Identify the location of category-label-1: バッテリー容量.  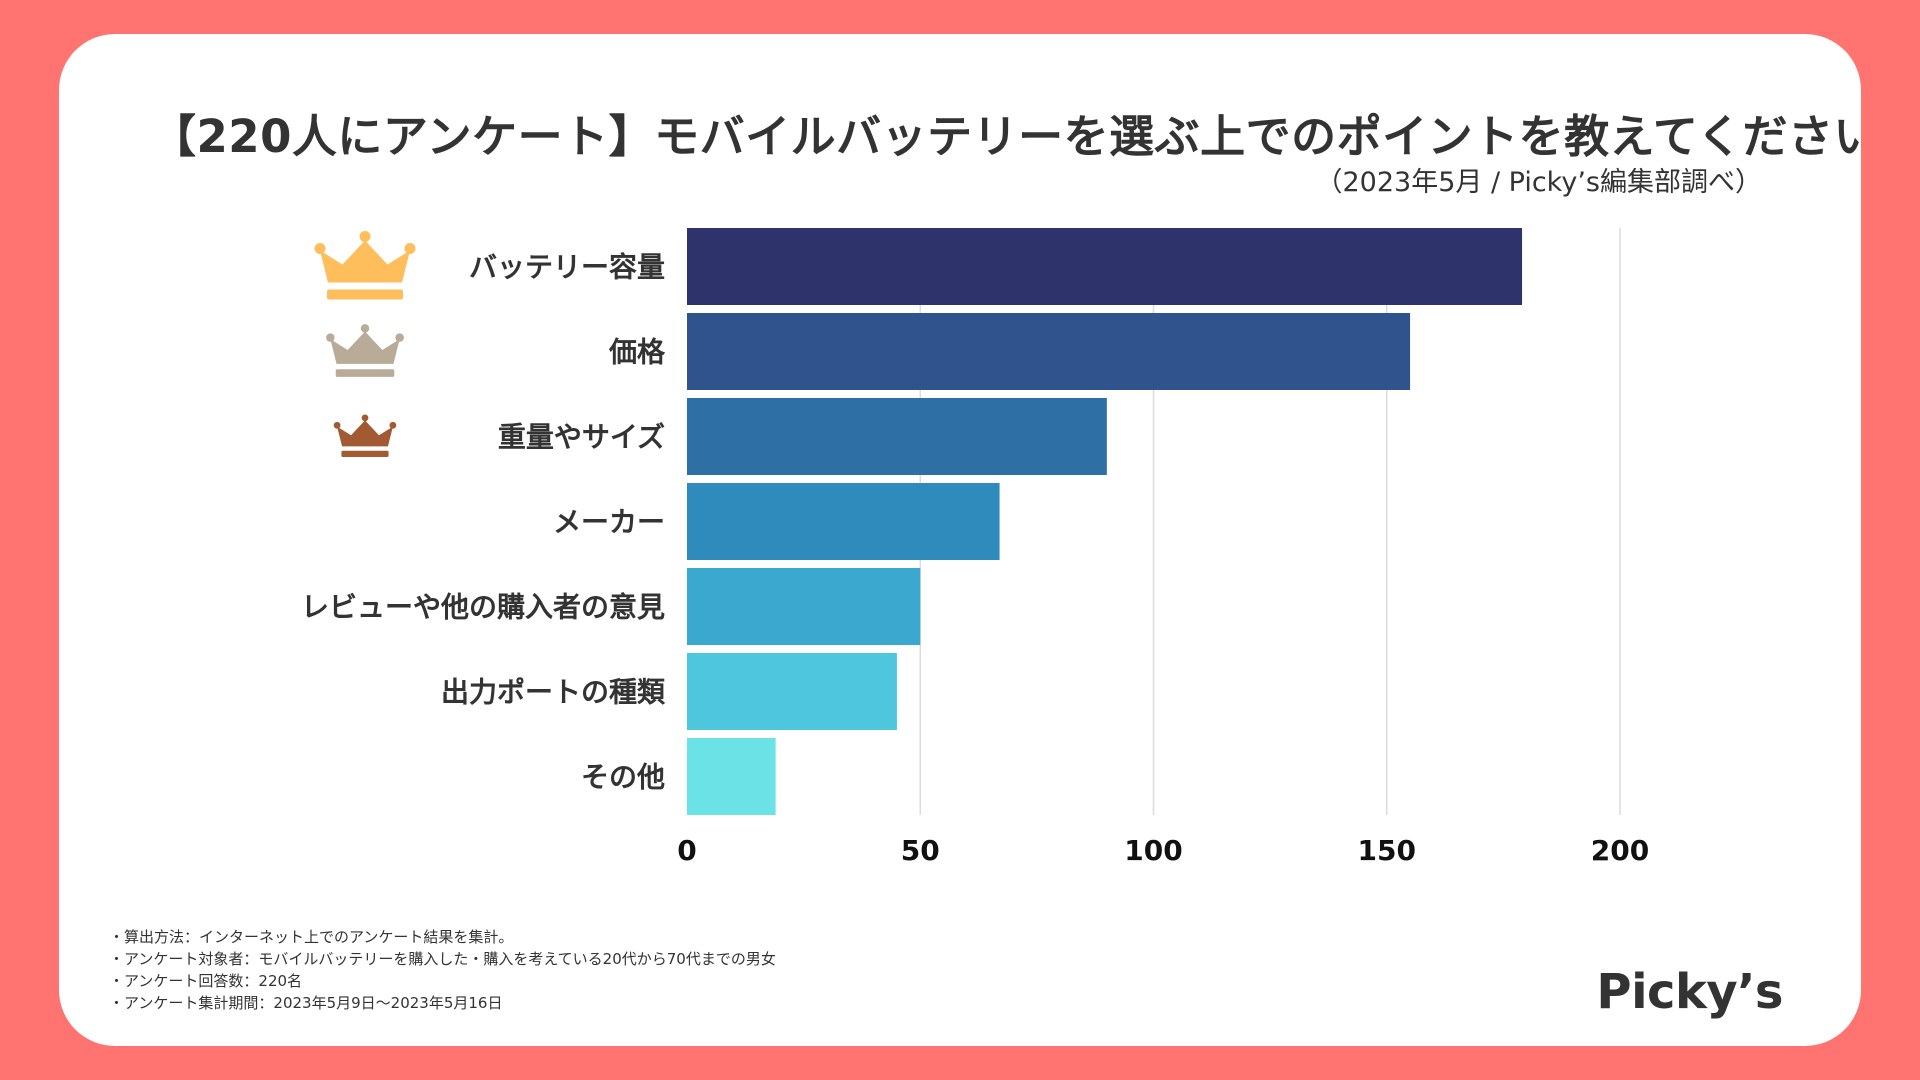
(567, 267).